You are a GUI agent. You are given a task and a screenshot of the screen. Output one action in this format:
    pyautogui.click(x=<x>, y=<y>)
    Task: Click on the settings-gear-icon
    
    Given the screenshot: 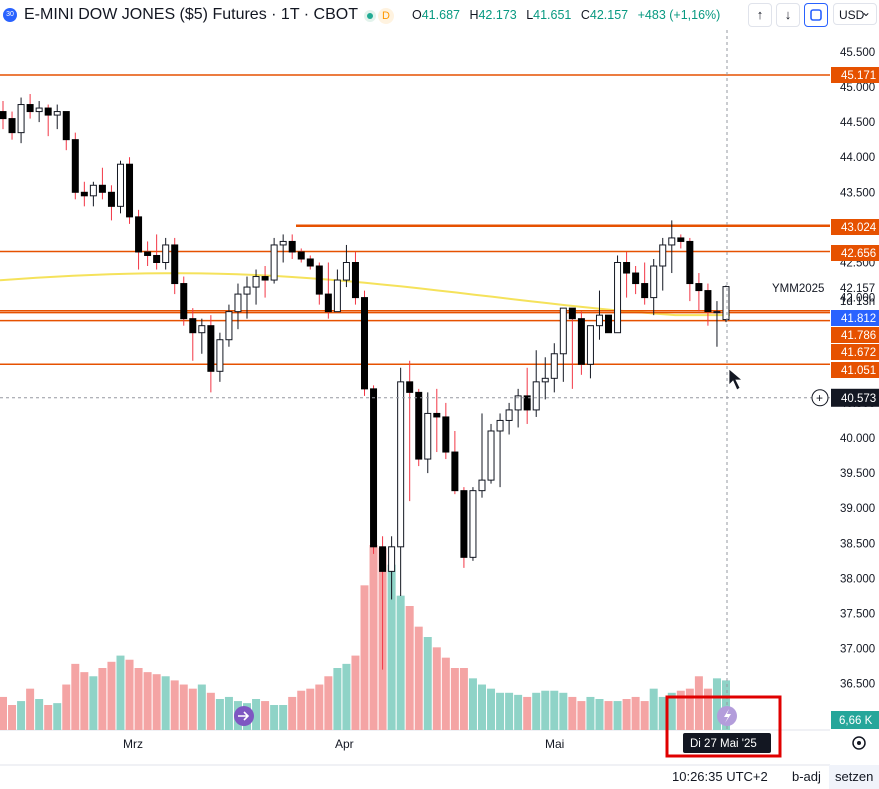 What is the action you would take?
    pyautogui.click(x=859, y=743)
    